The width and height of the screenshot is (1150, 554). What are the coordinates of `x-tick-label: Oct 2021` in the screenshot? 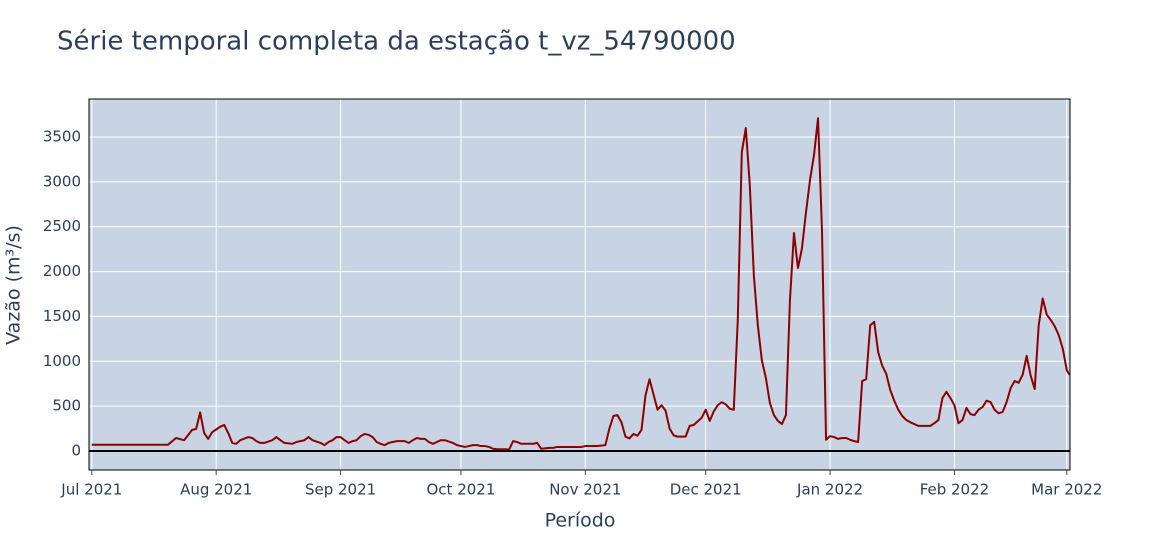 It's located at (460, 490).